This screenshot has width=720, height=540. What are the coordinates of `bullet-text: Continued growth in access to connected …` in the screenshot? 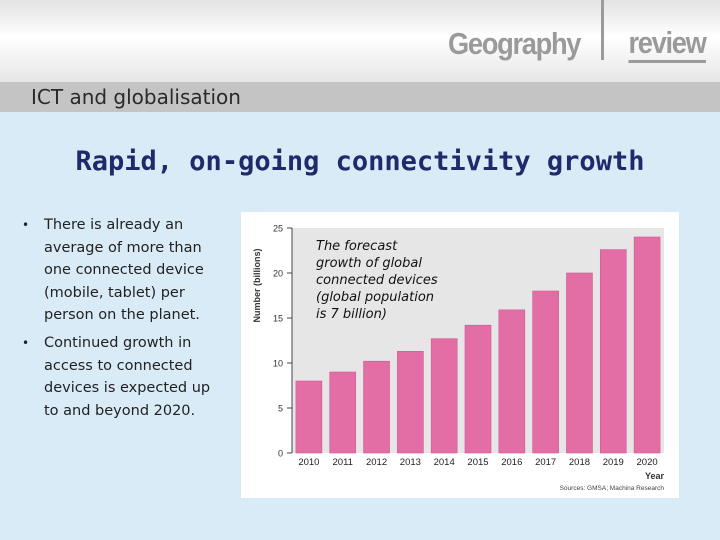 It's located at (127, 376).